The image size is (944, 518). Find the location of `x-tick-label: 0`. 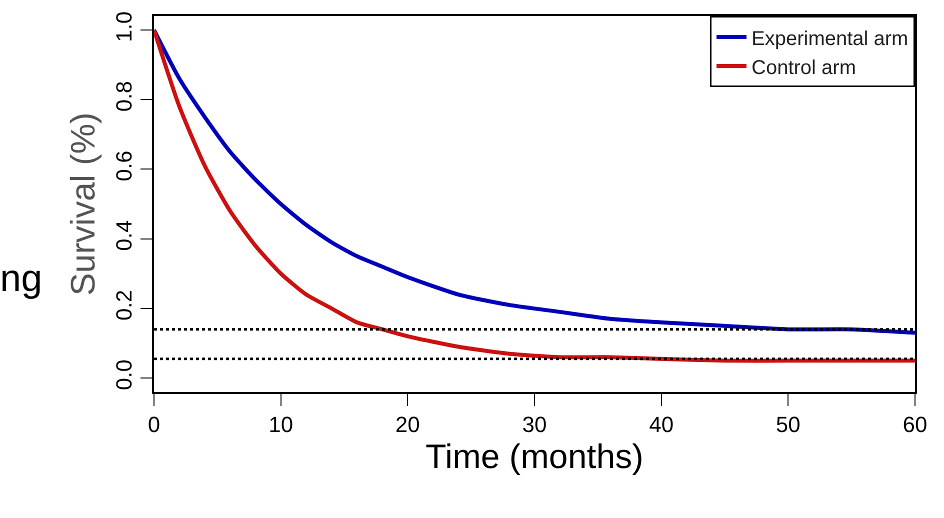

x-tick-label: 0 is located at coordinates (154, 425).